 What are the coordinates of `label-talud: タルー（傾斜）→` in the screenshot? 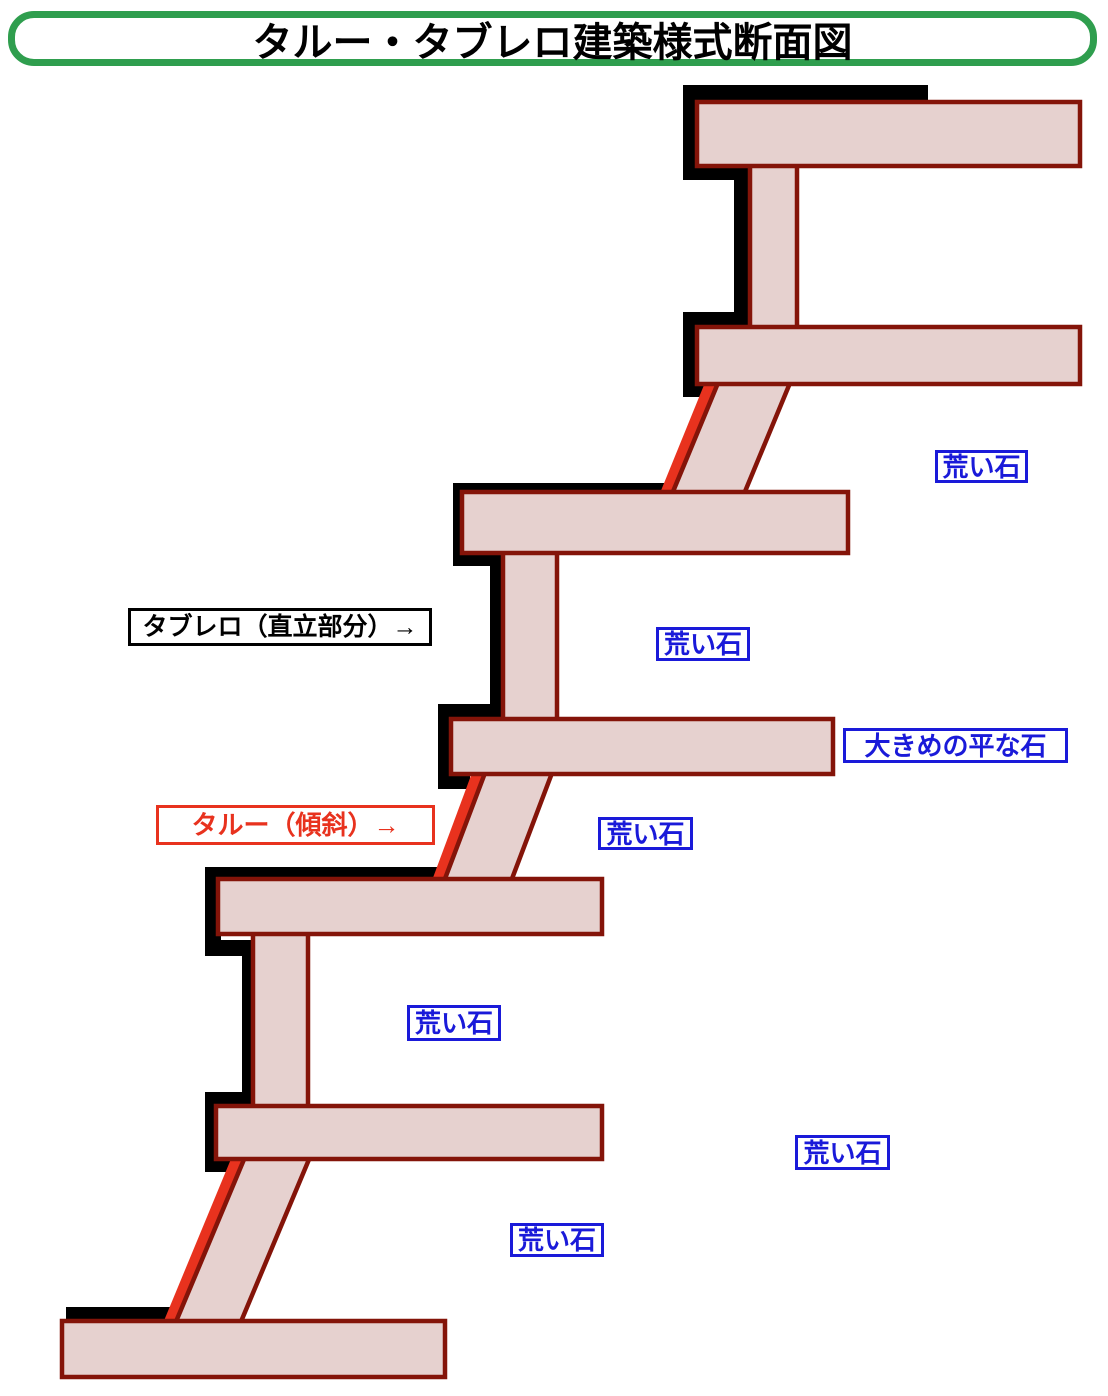 It's located at (295, 825).